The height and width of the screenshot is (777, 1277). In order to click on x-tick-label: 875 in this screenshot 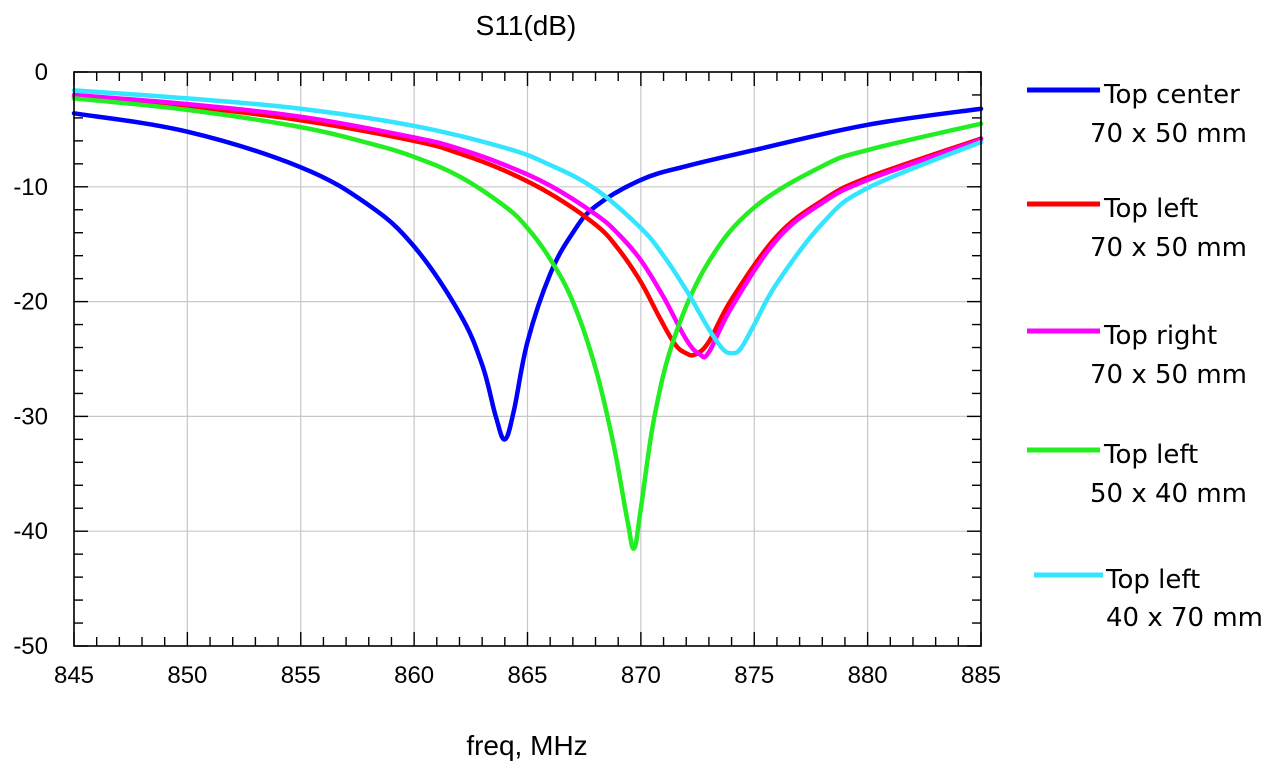, I will do `click(754, 675)`.